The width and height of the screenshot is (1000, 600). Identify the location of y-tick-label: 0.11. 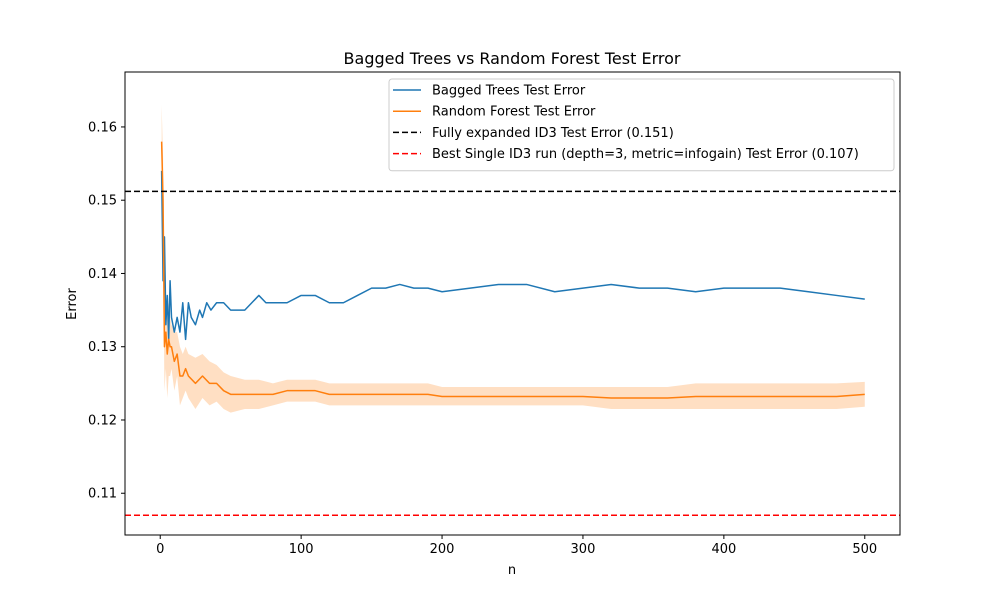
(102, 494).